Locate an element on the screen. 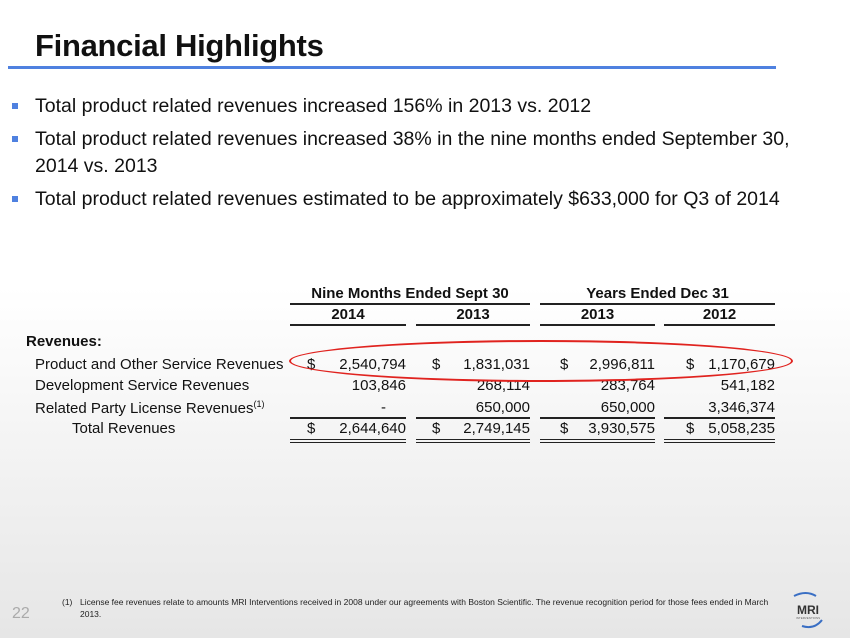 This screenshot has height=638, width=850. slide-title: Financial Highlights is located at coordinates (179, 45).